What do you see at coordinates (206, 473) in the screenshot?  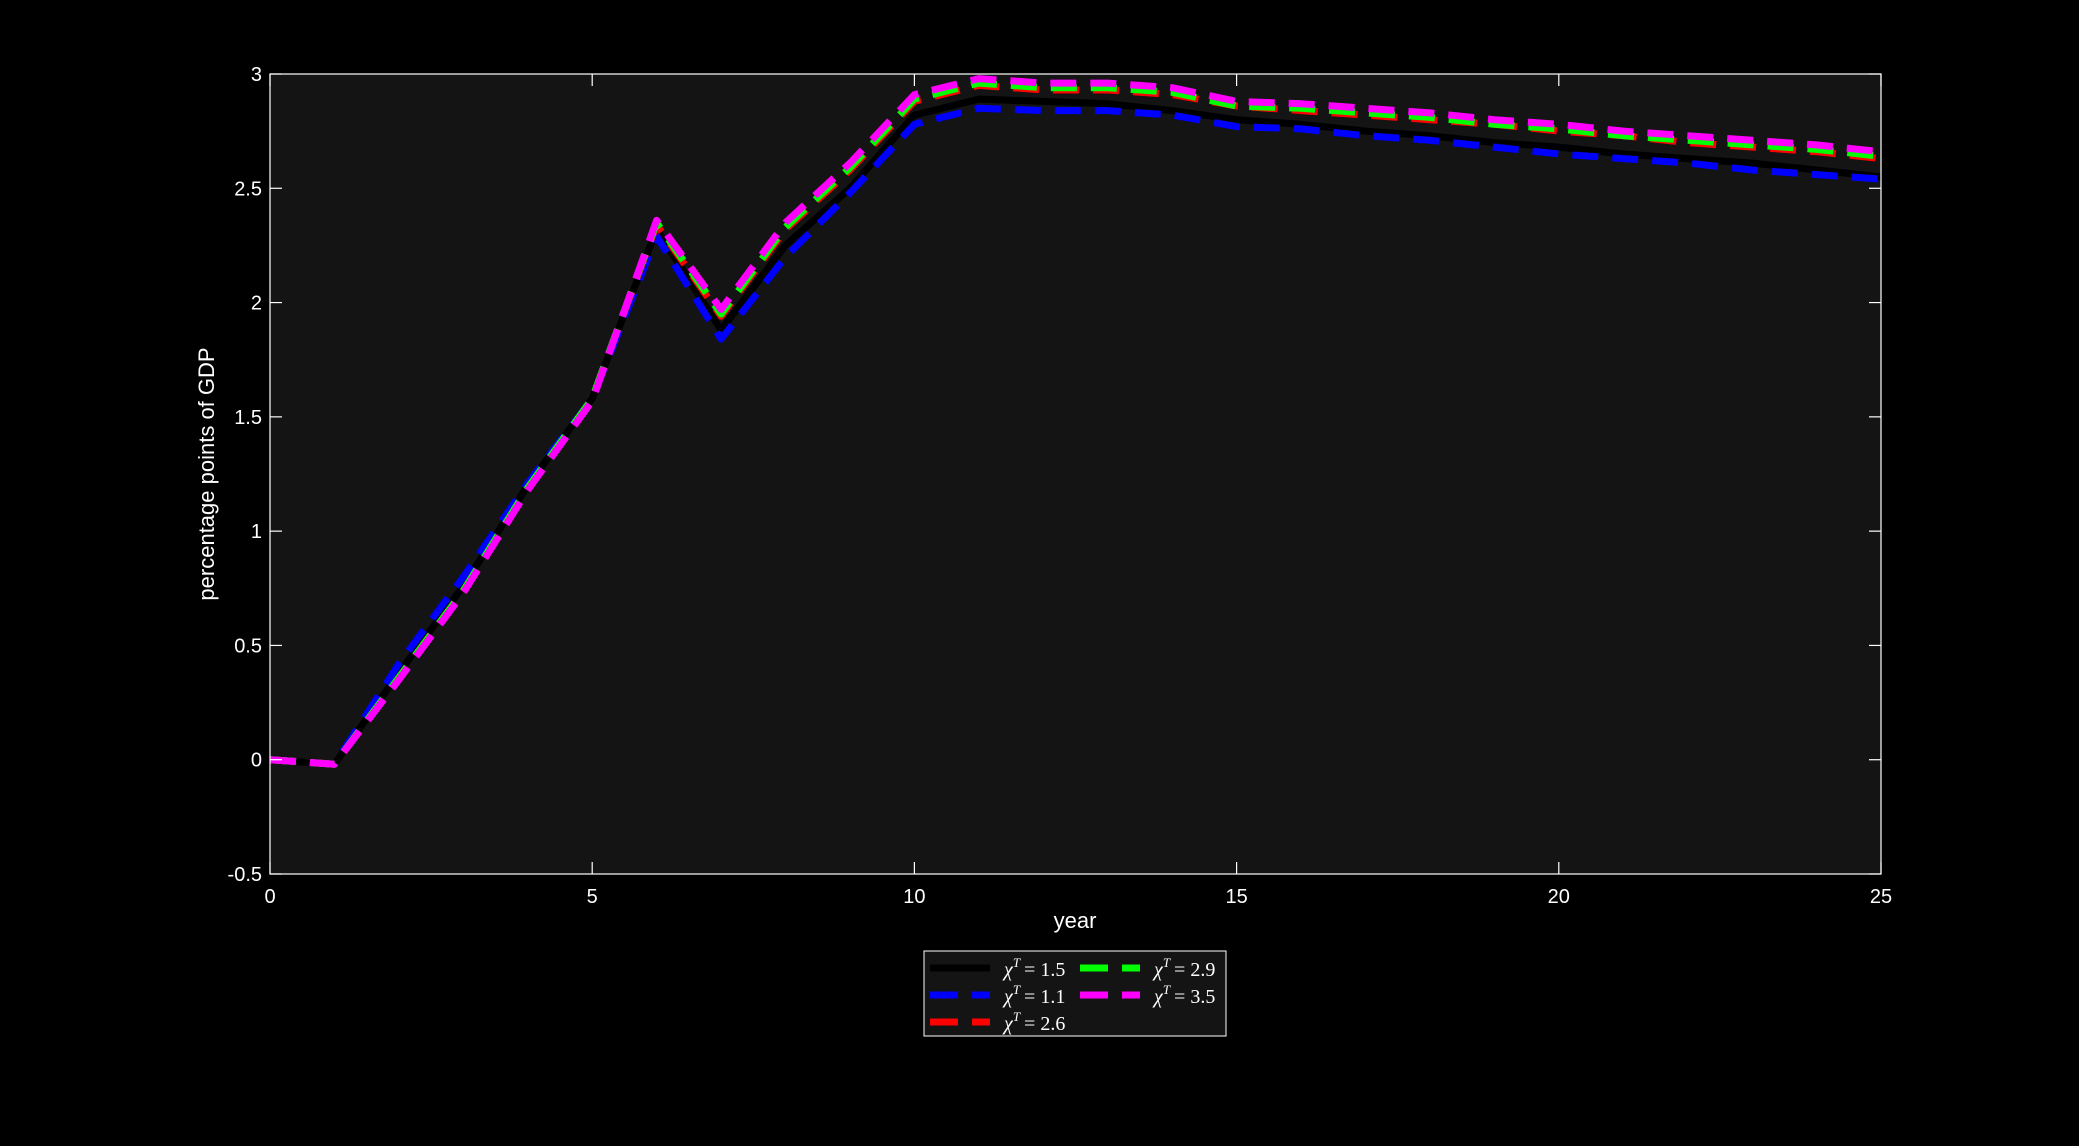 I see `y-axis-label: percentage points of GDP` at bounding box center [206, 473].